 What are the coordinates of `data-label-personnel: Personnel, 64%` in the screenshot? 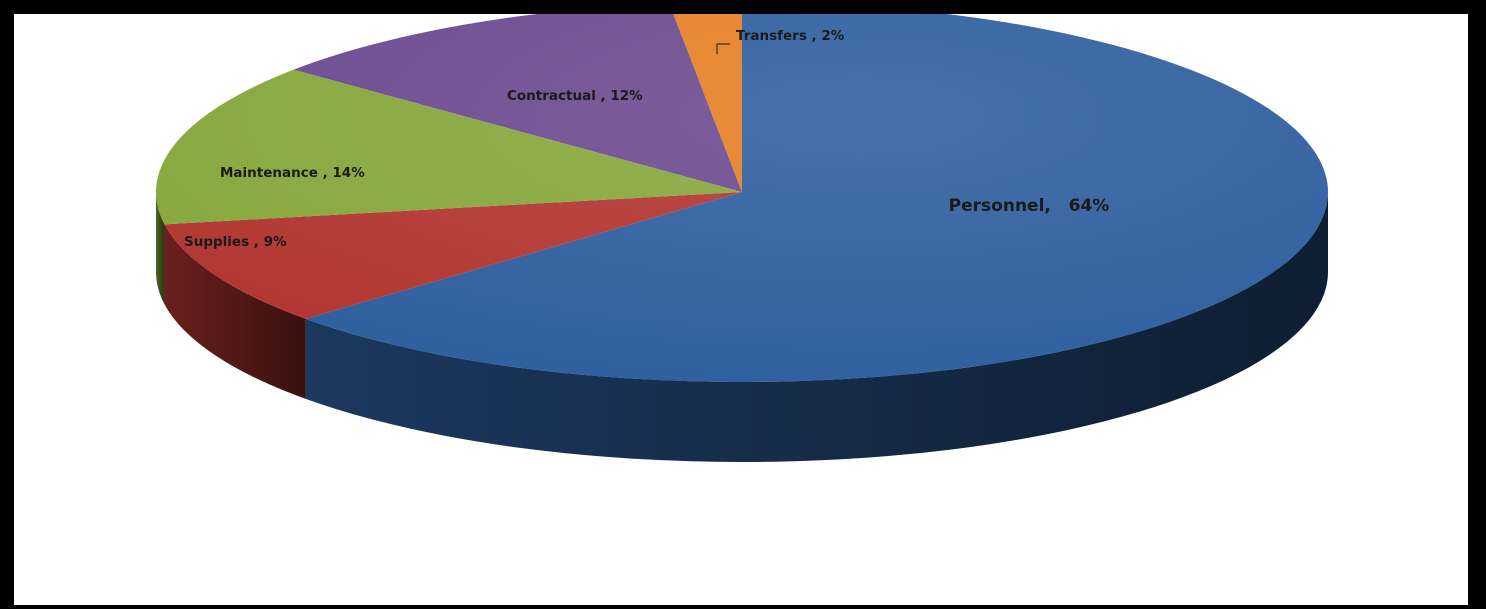 It's located at (1029, 206).